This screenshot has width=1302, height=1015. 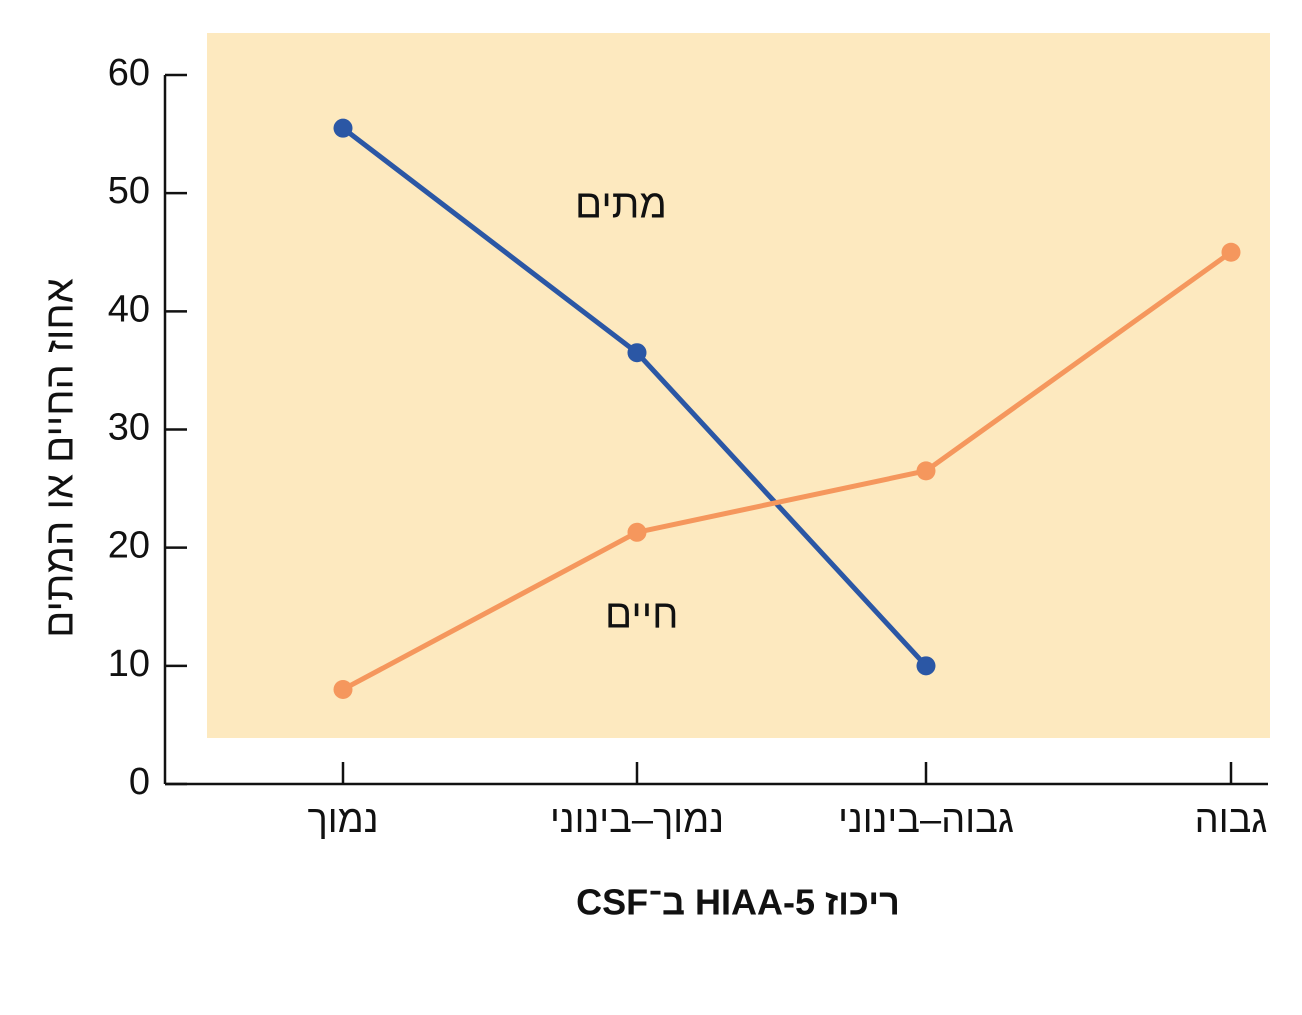 I want to click on y-tick-label: 0, so click(x=139, y=782).